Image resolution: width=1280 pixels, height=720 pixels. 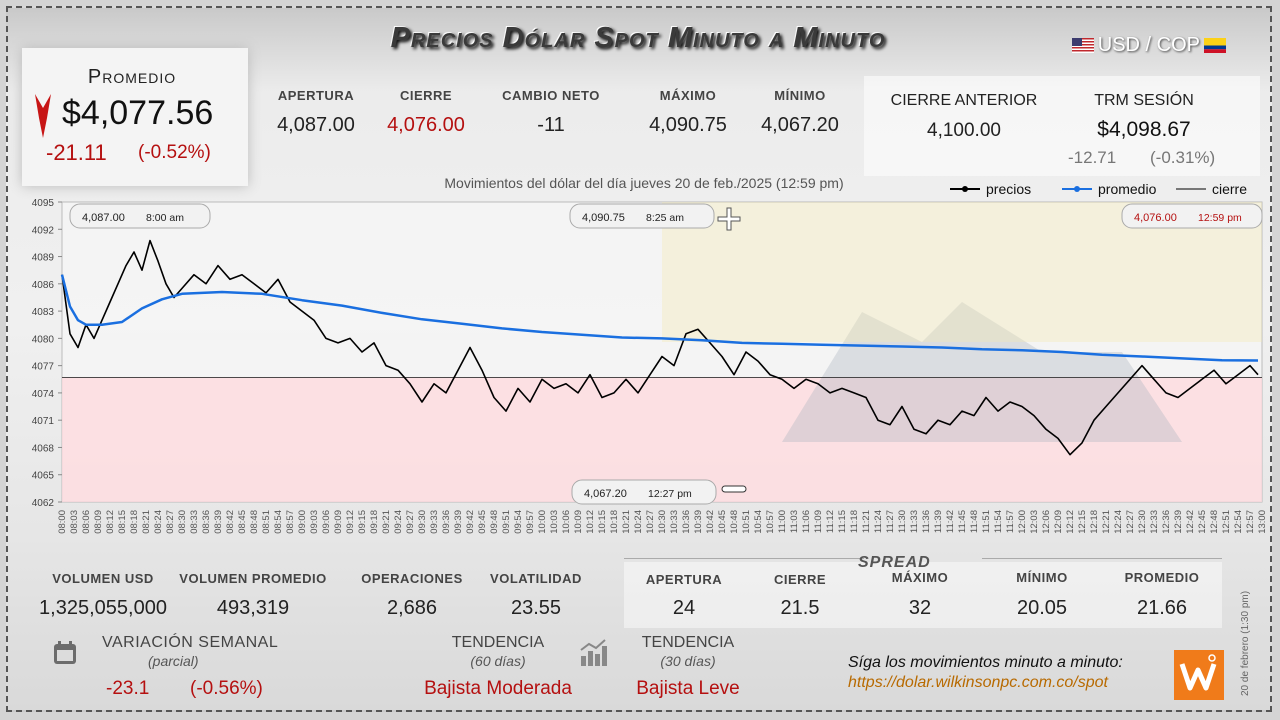 What do you see at coordinates (1166, 522) in the screenshot?
I see `x-tick-label: 12:36` at bounding box center [1166, 522].